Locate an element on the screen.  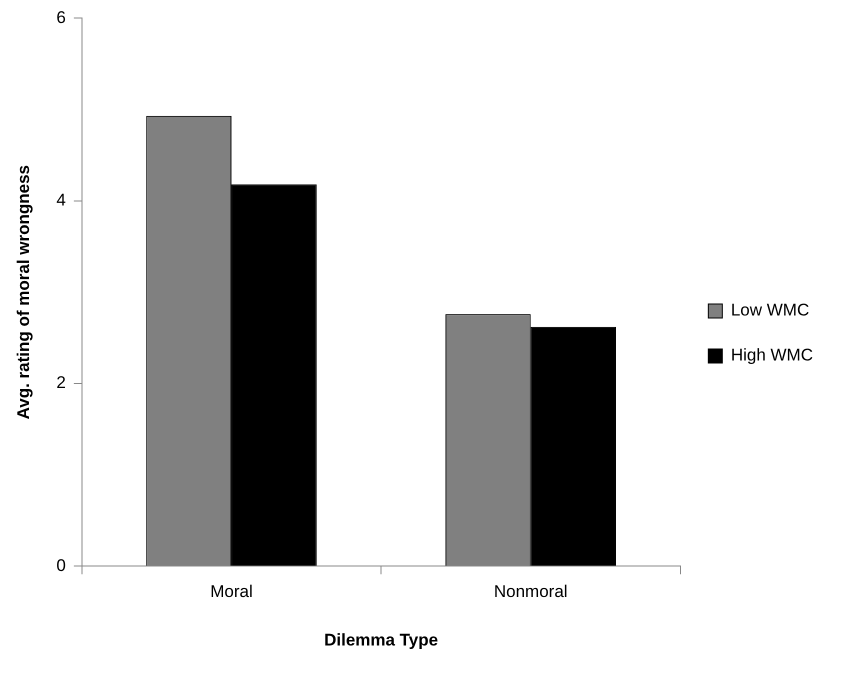
legend-label: Low WMC is located at coordinates (770, 310).